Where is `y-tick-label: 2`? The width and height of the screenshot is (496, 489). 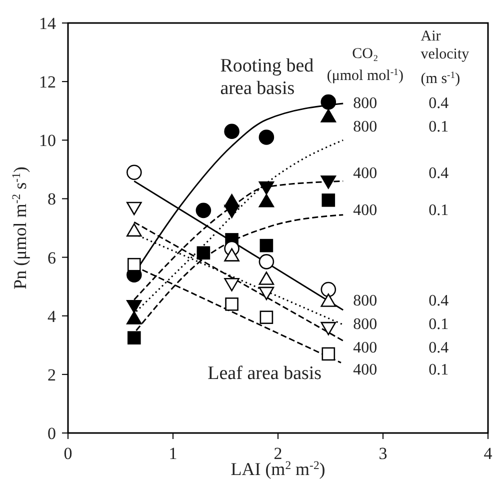
y-tick-label: 2 is located at coordinates (52, 374).